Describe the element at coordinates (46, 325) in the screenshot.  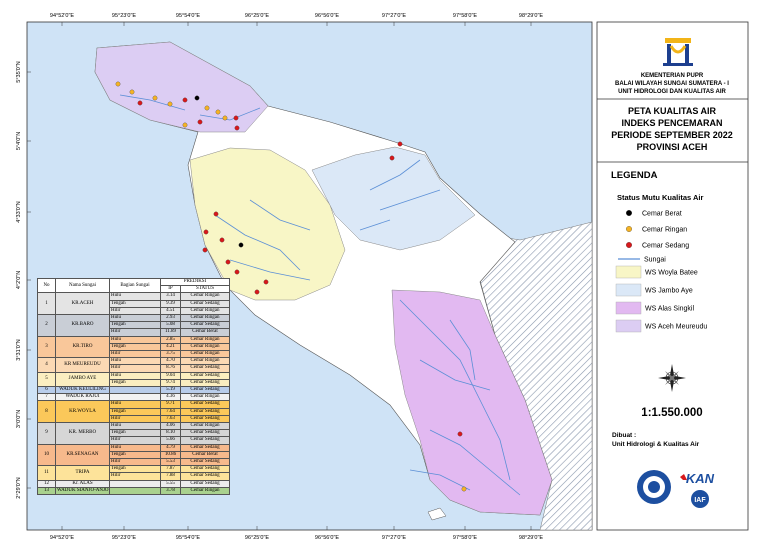
I see `table-cell: 2` at that location.